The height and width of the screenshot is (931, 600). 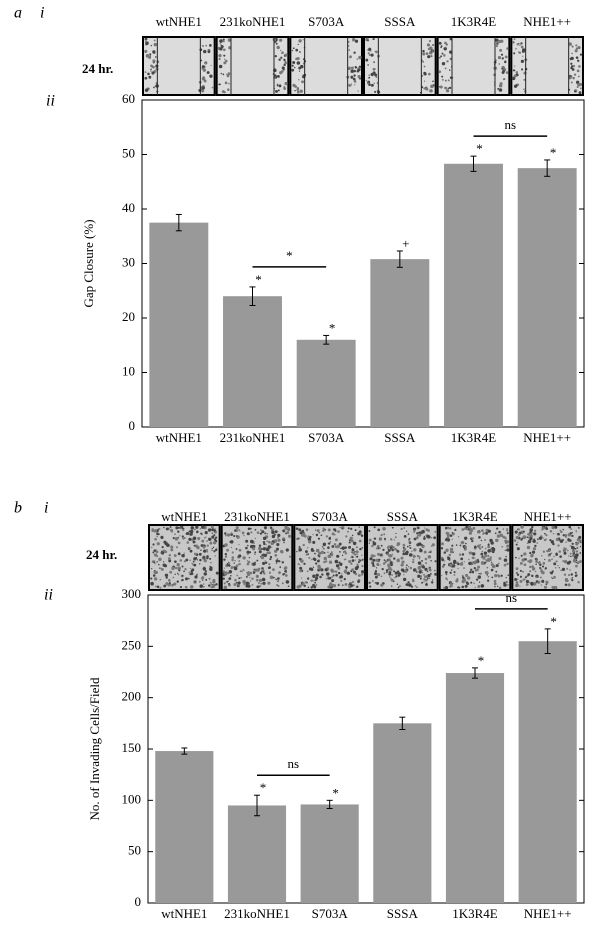 What do you see at coordinates (252, 361) in the screenshot?
I see `bar` at bounding box center [252, 361].